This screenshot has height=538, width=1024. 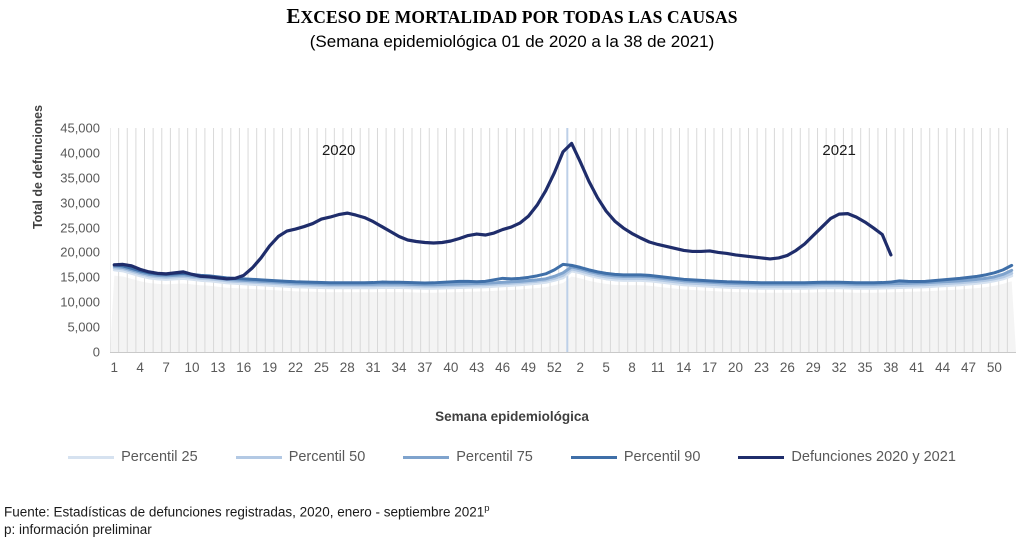 I want to click on legend-item: Percentil 50, so click(x=300, y=457).